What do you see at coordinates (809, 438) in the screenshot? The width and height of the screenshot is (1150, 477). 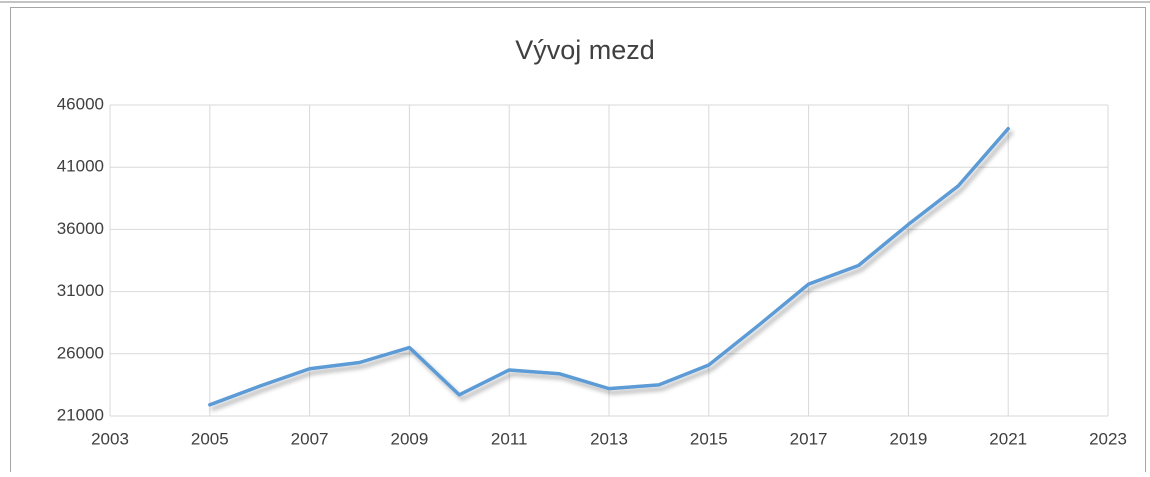 I see `x-tick-label: 2017` at bounding box center [809, 438].